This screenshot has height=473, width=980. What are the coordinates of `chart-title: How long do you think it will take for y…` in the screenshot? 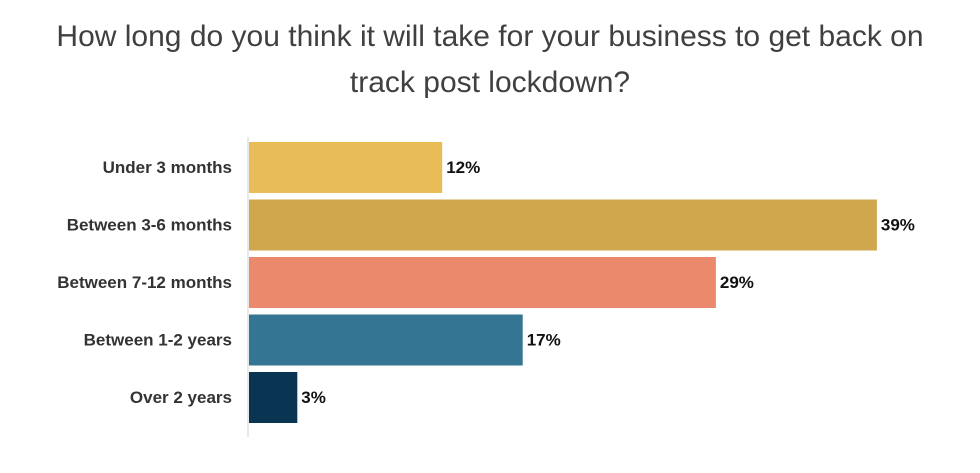 It's located at (490, 59).